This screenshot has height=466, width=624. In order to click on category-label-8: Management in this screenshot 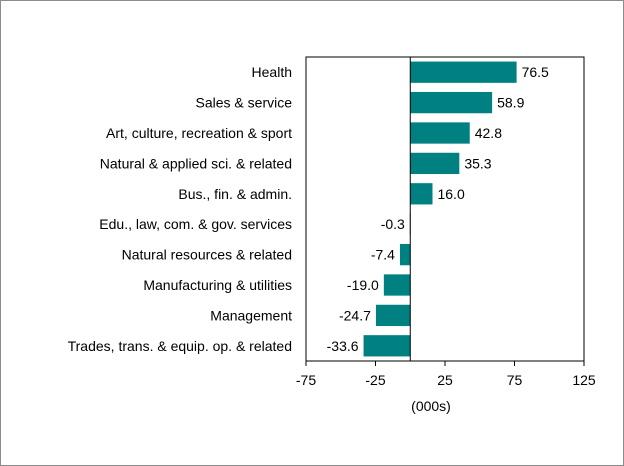, I will do `click(251, 315)`.